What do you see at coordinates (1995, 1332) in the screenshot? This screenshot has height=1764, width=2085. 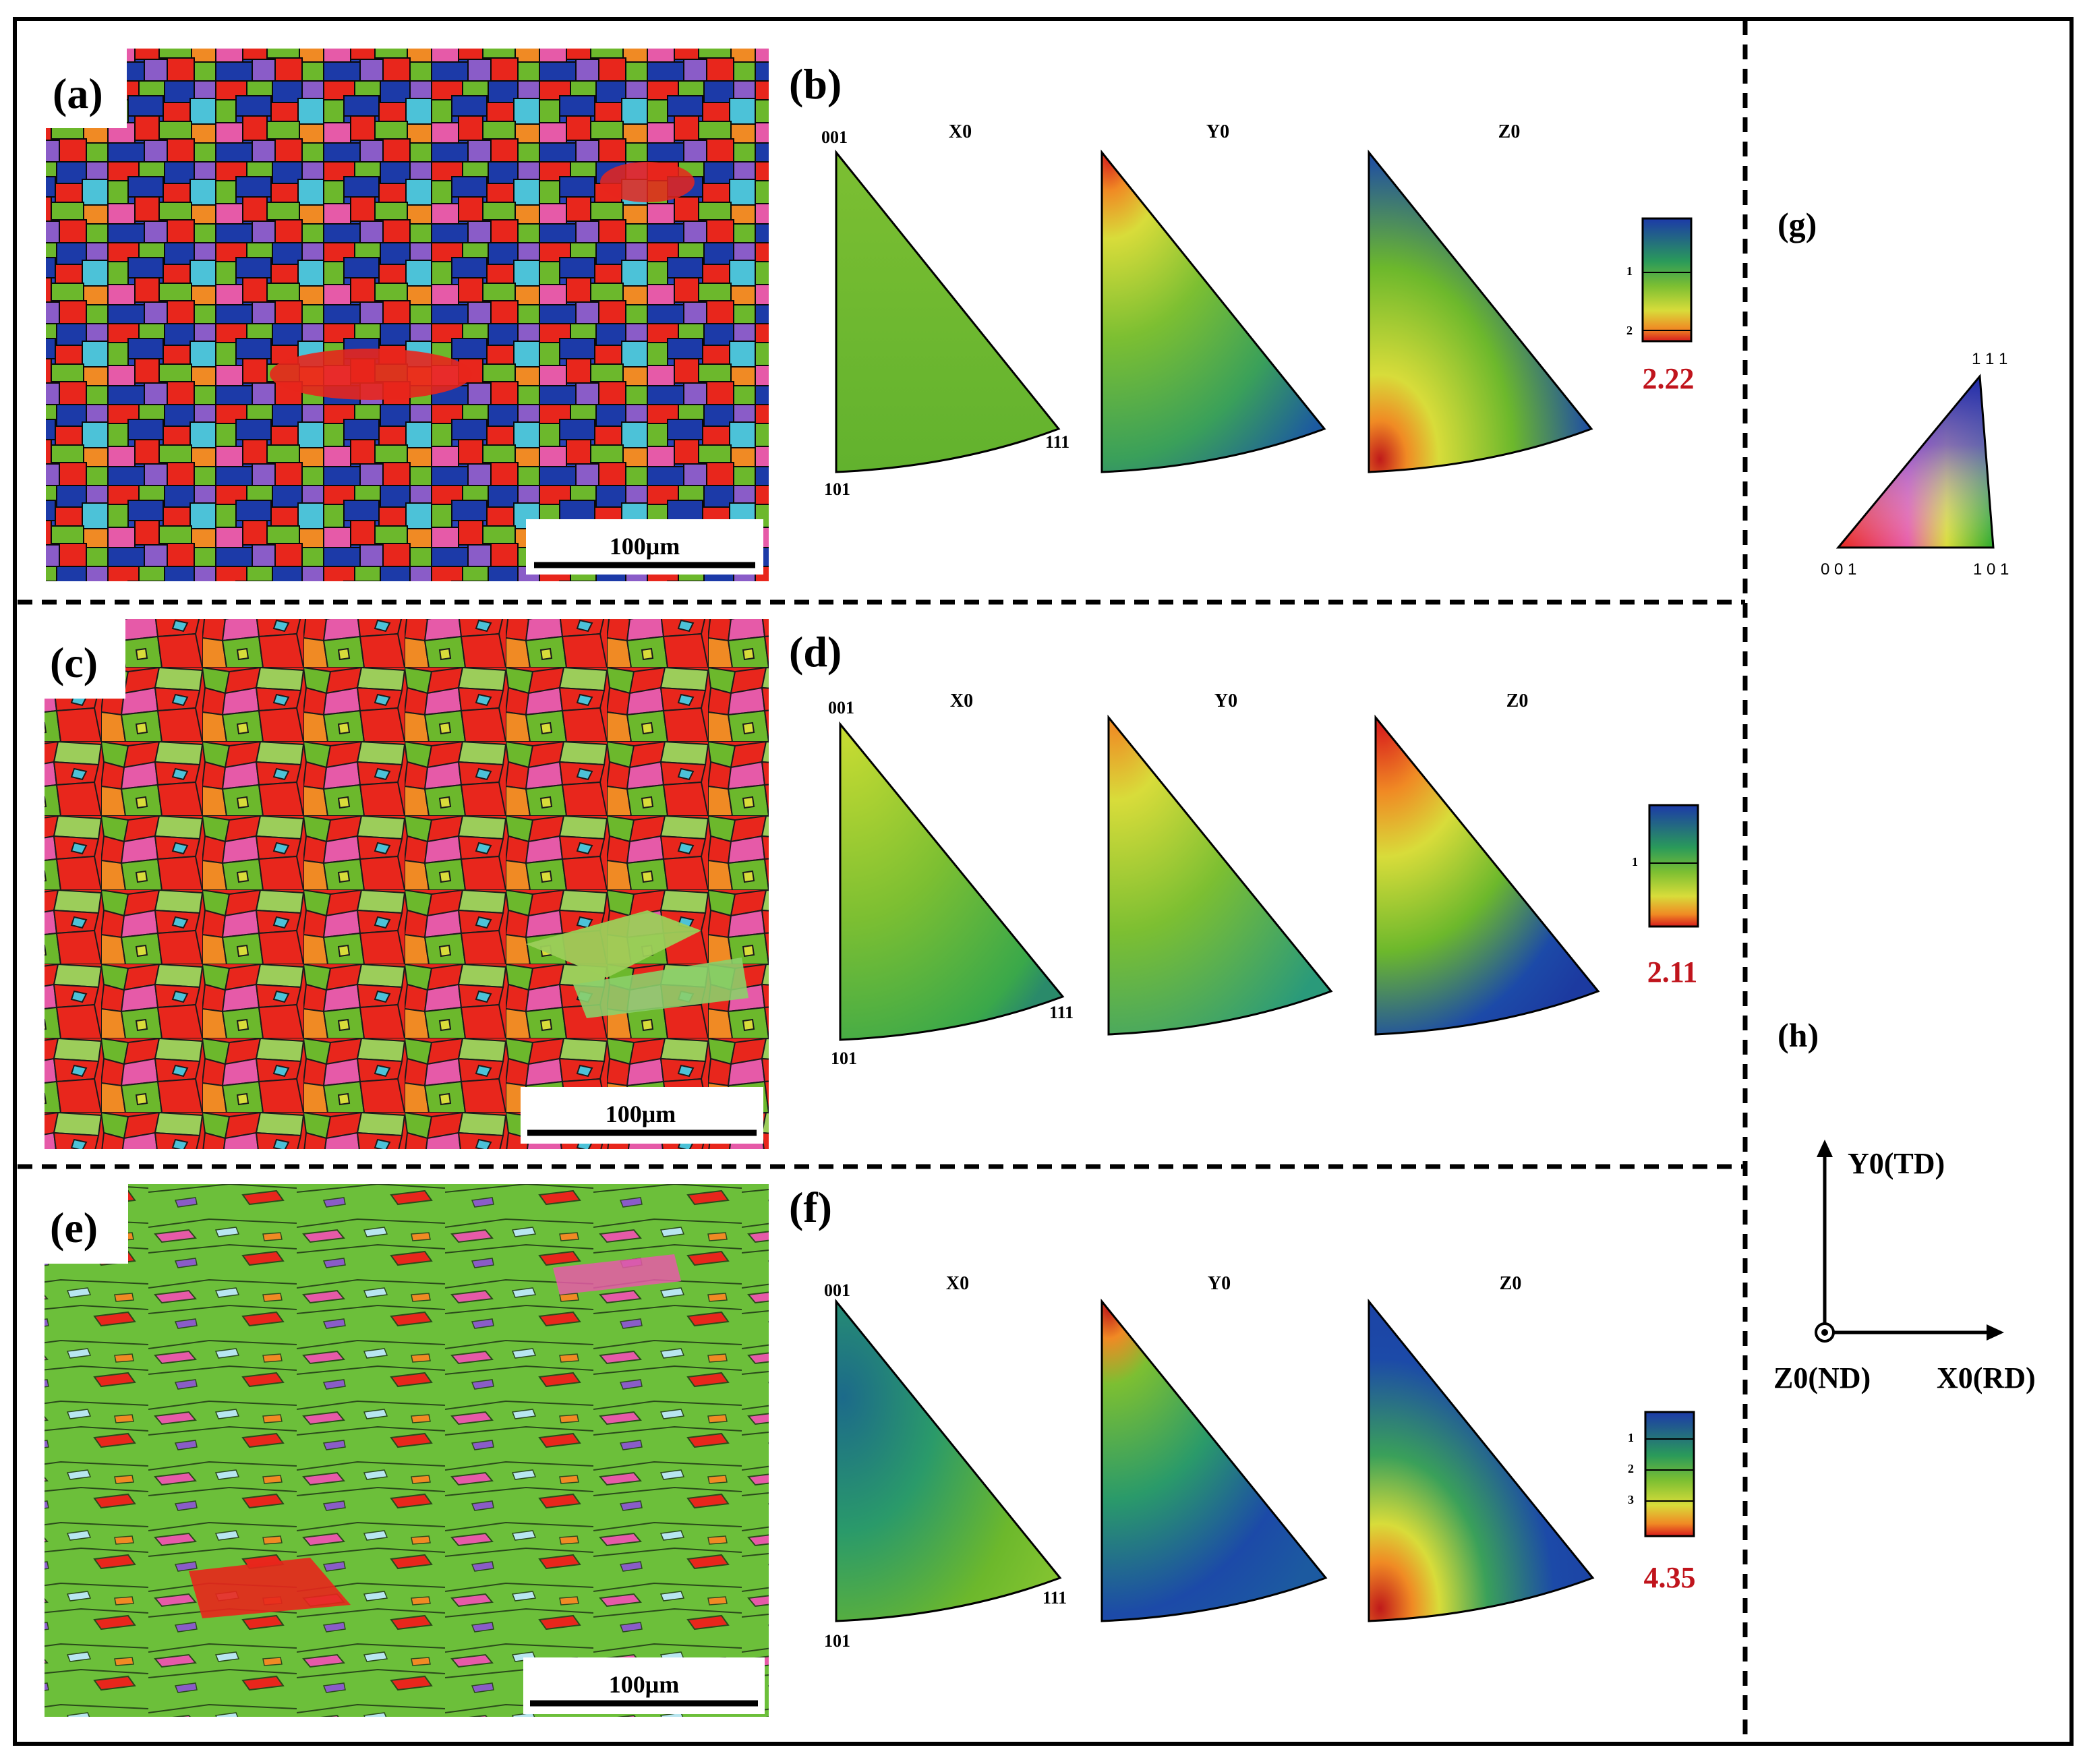 I see `arrow-right-icon` at bounding box center [1995, 1332].